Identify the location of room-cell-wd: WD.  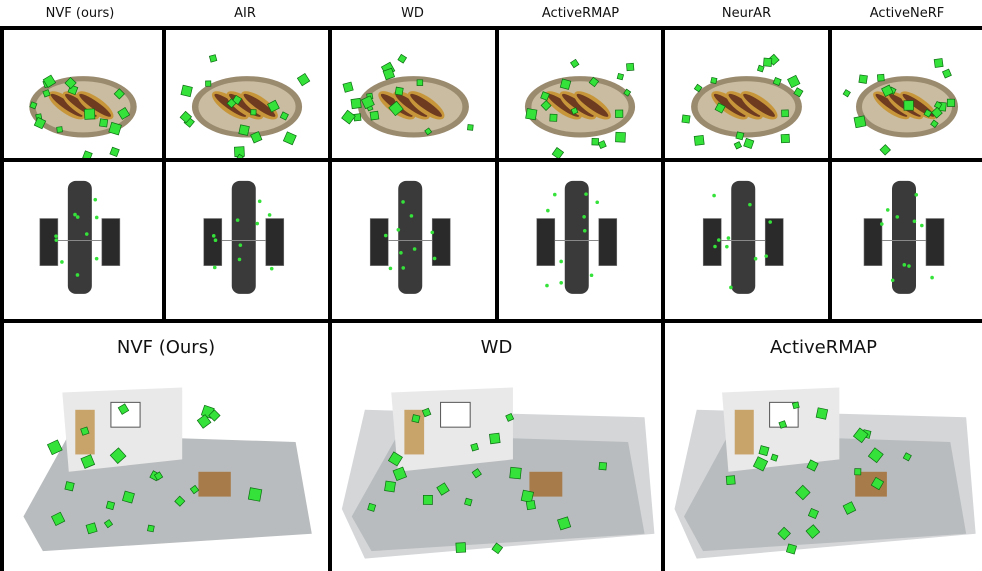
(496, 447).